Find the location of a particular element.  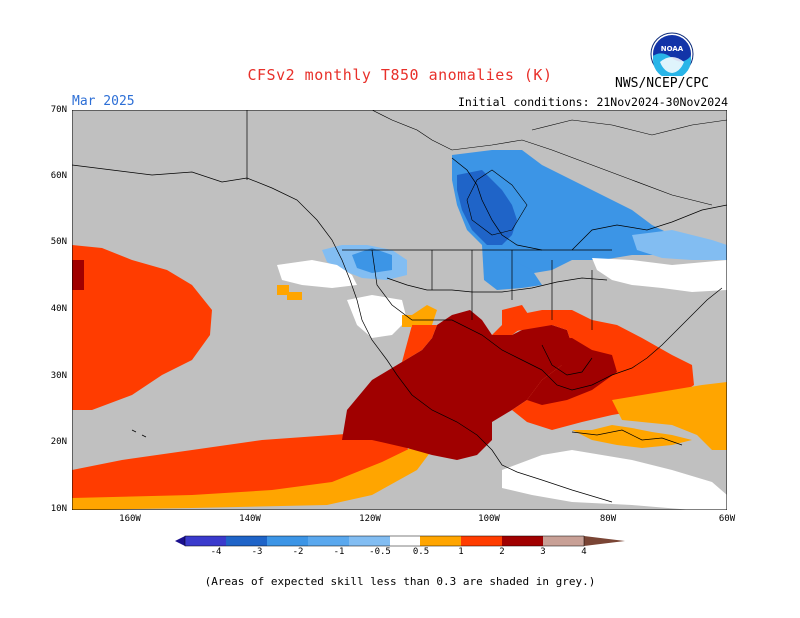

legend-label: -4 is located at coordinates (216, 552).